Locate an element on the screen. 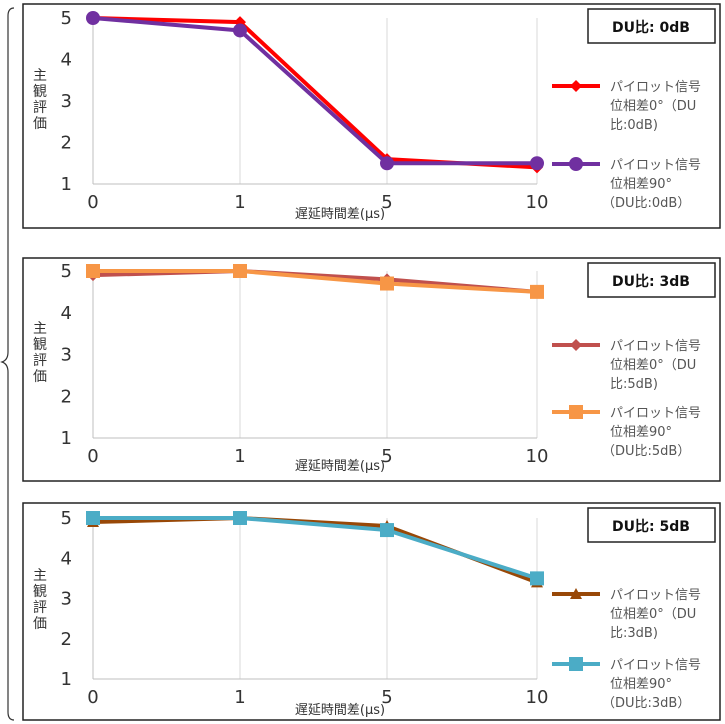 Image resolution: width=725 pixels, height=724 pixels. legend-label: 比:0dB) is located at coordinates (634, 125).